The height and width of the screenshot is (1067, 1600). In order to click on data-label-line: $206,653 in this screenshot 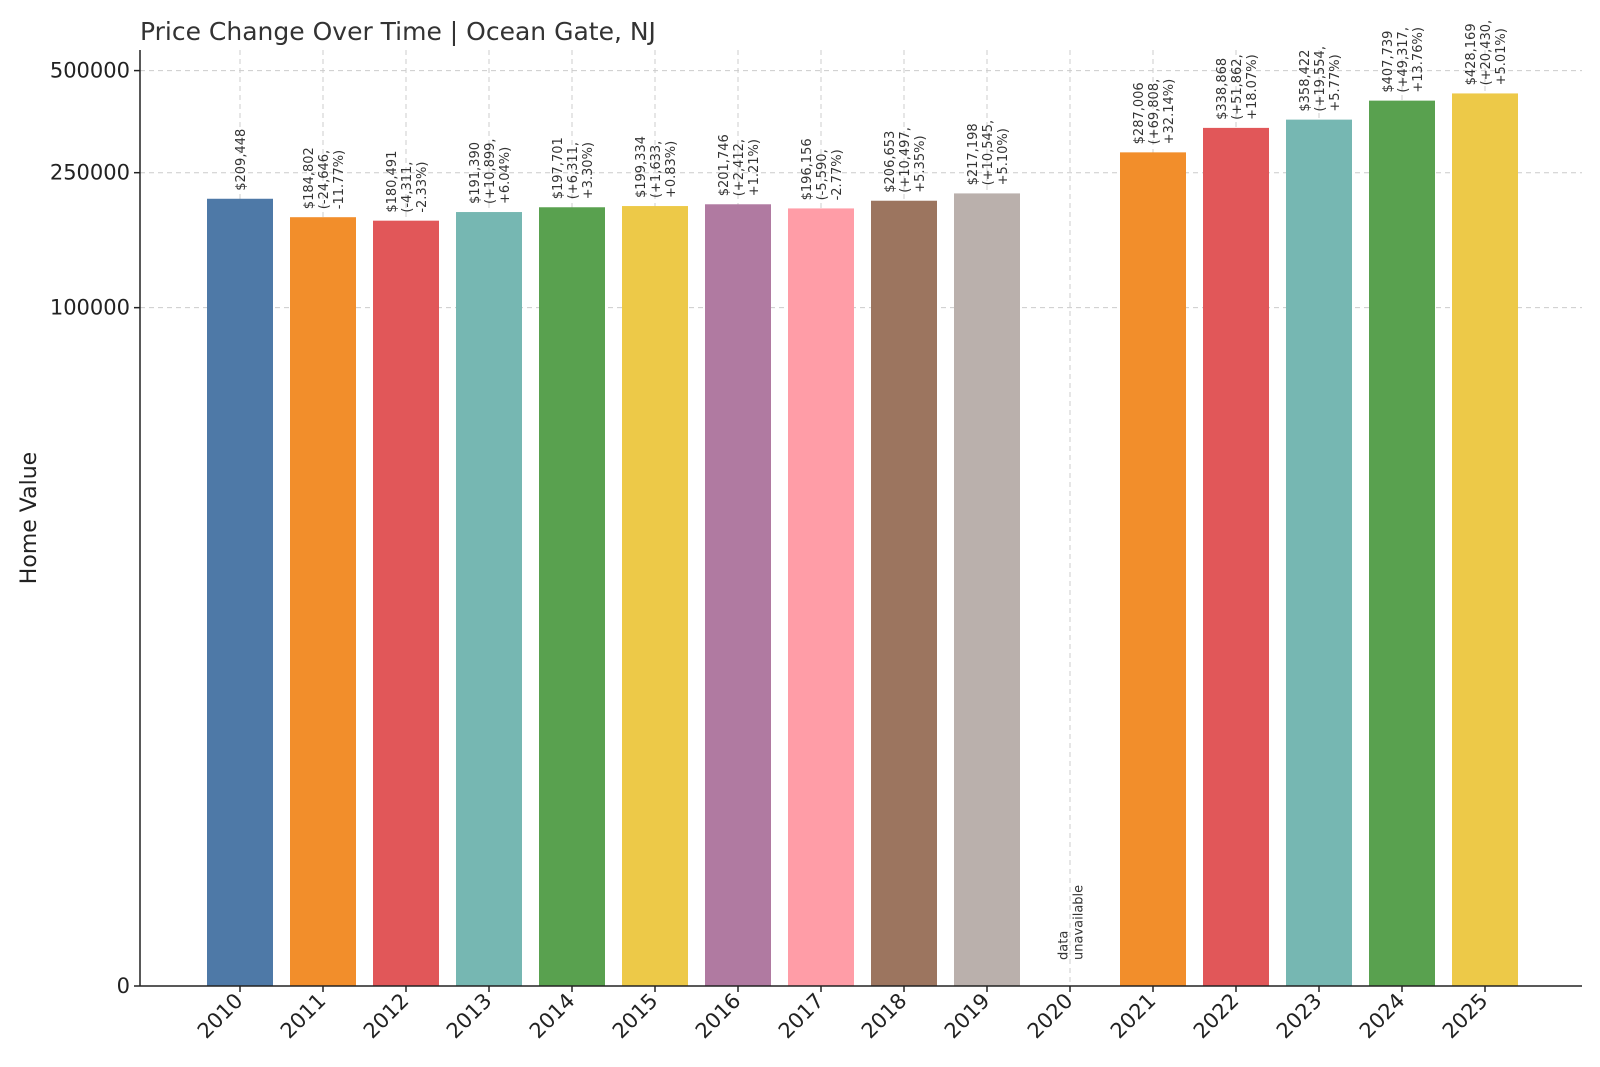, I will do `click(890, 162)`.